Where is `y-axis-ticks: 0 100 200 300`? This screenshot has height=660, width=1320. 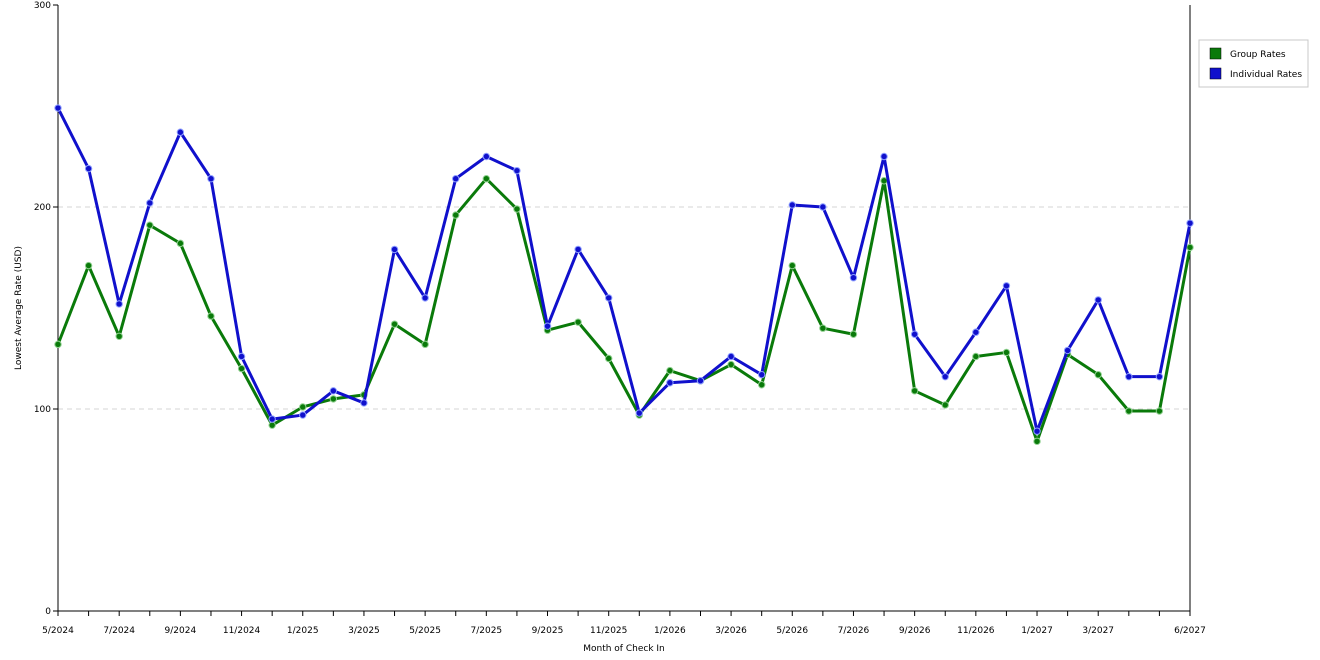
y-axis-ticks: 0 100 200 300 is located at coordinates (46, 309).